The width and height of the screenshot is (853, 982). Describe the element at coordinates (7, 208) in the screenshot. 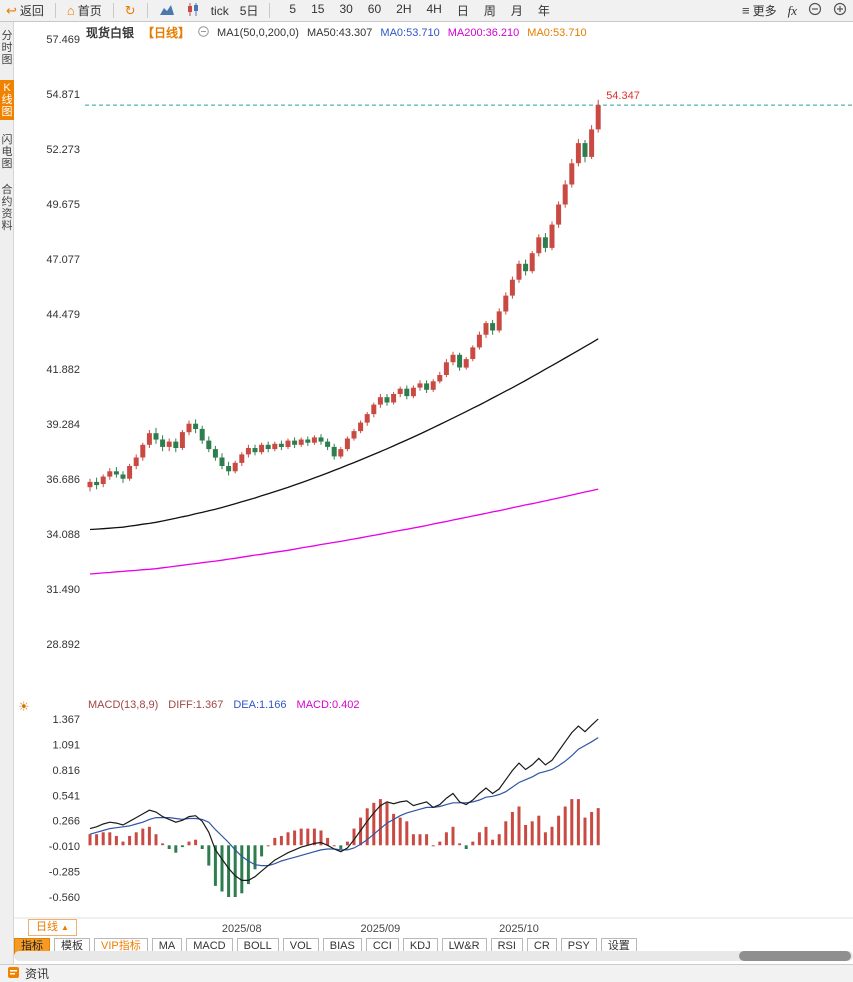

I see `sidebar-item: 合约资料` at that location.